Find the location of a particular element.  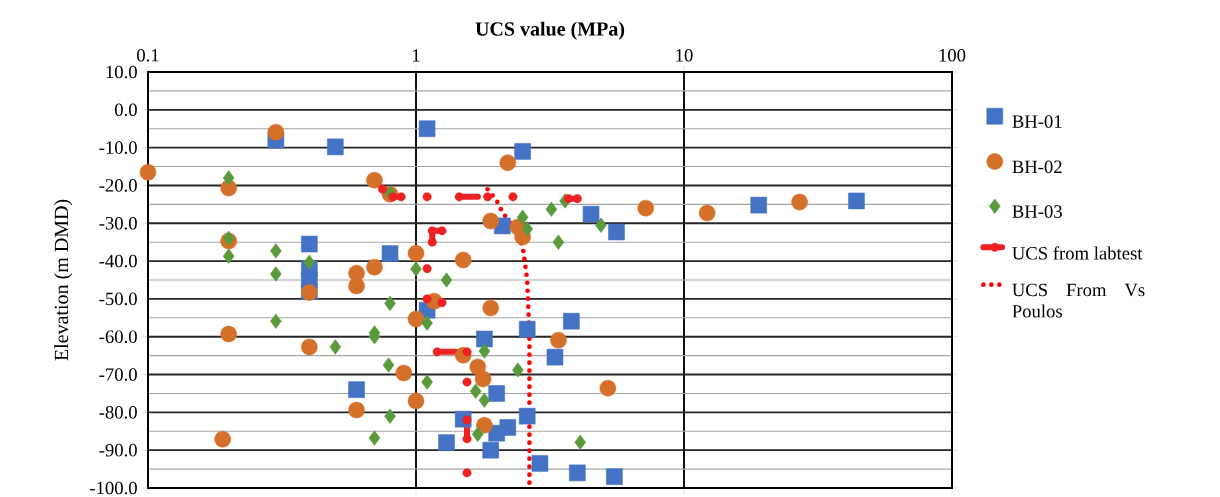

legend-label: BH-01 is located at coordinates (1037, 121).